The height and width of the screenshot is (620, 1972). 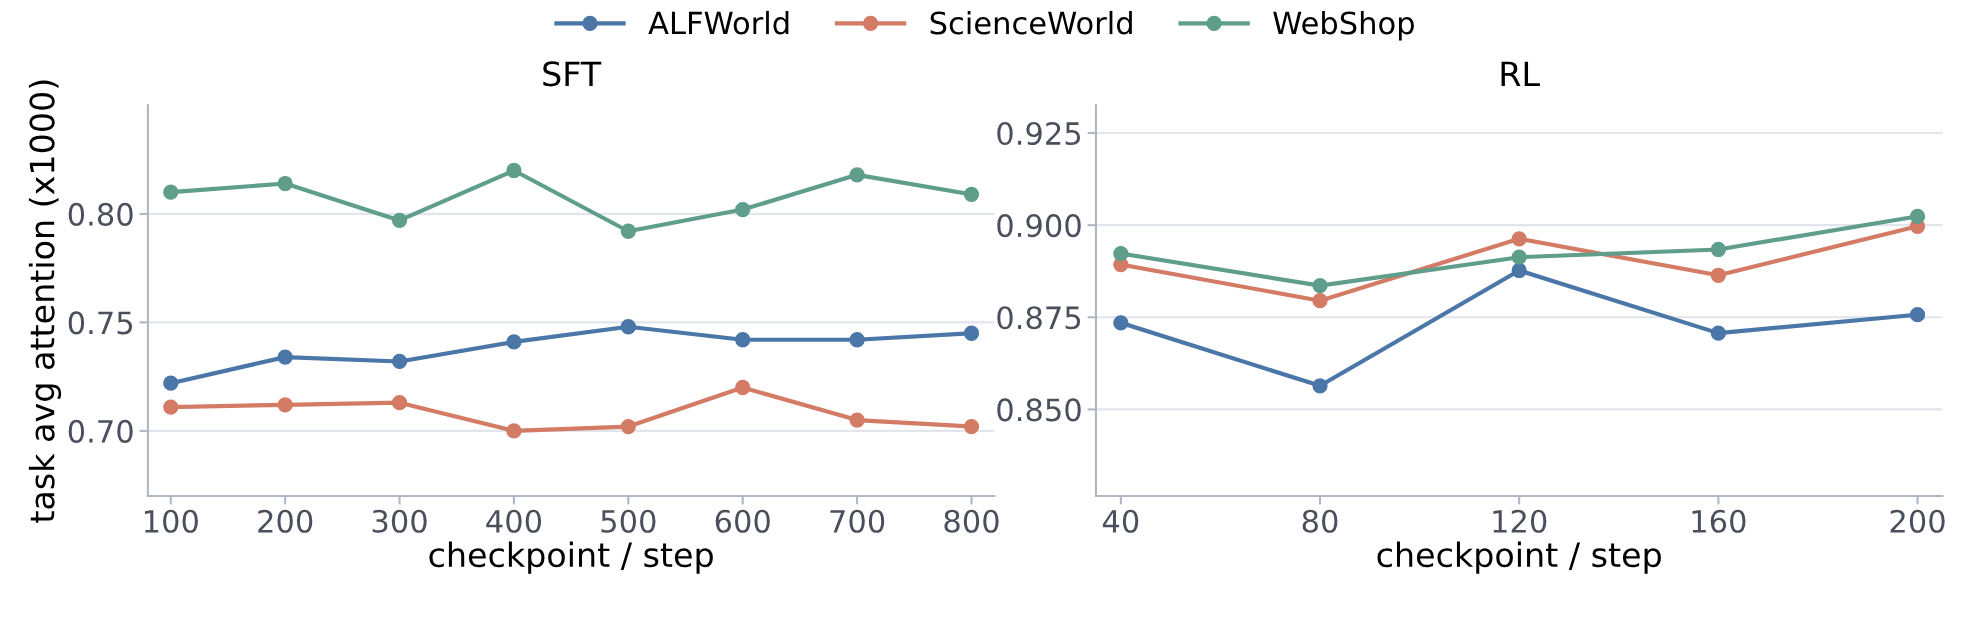 What do you see at coordinates (100, 323) in the screenshot?
I see `y-tick-label: 0.75` at bounding box center [100, 323].